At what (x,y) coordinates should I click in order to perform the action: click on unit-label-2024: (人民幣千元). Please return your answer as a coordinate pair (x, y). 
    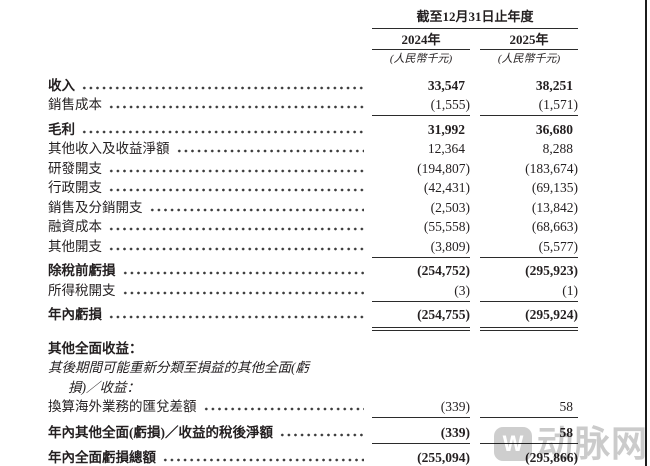
    Looking at the image, I should click on (421, 59).